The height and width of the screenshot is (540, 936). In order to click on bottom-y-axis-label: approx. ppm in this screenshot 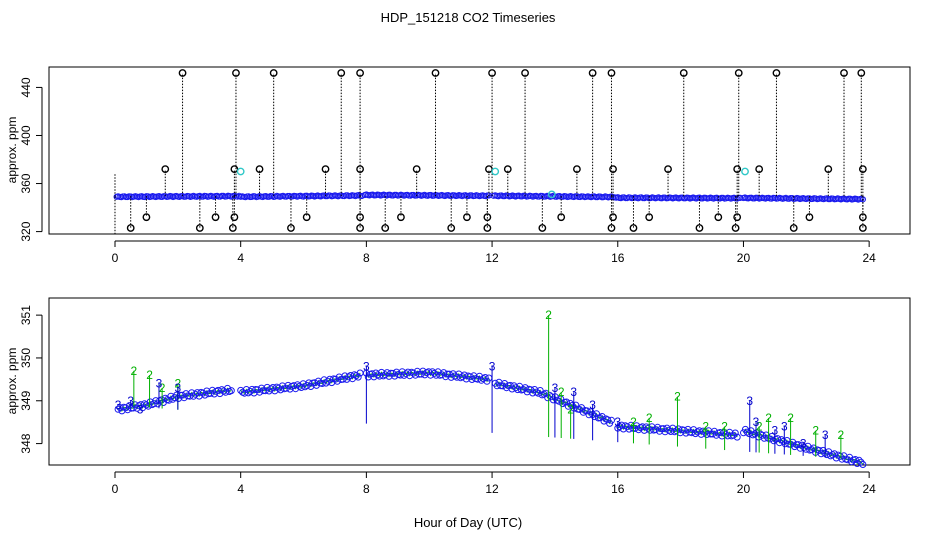, I will do `click(12, 381)`.